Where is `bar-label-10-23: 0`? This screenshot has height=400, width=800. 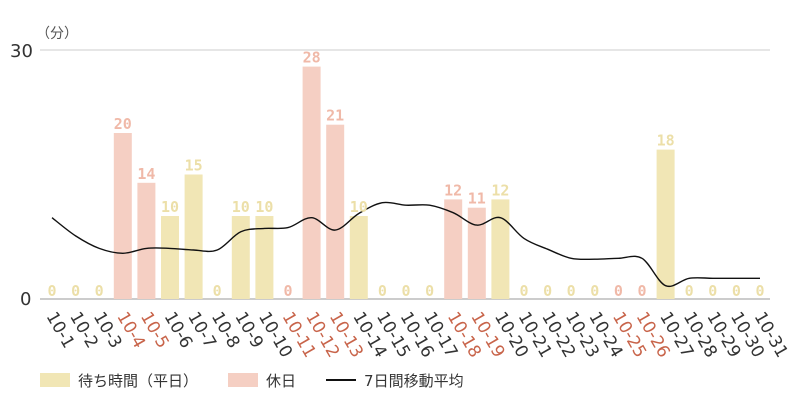 bar-label-10-23: 0 is located at coordinates (571, 291).